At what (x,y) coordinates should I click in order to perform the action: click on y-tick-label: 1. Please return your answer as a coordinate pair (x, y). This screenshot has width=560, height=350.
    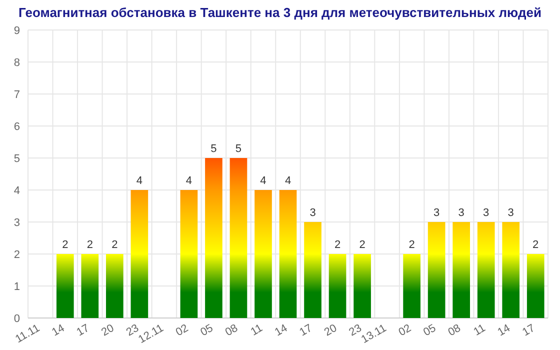
    Looking at the image, I should click on (17, 287).